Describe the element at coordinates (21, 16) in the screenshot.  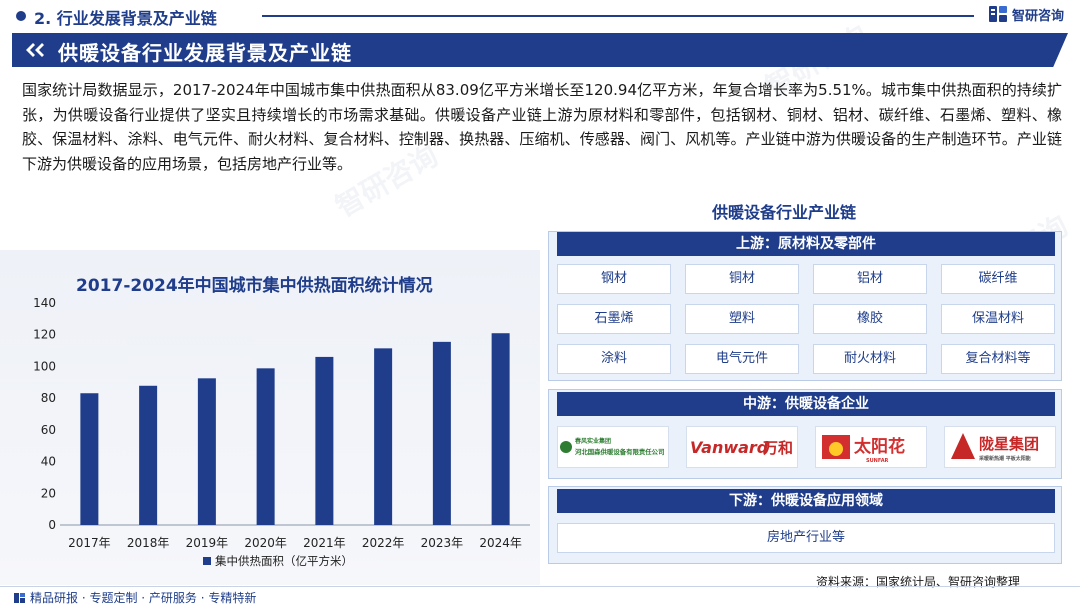
I see `bullet-dot-icon` at that location.